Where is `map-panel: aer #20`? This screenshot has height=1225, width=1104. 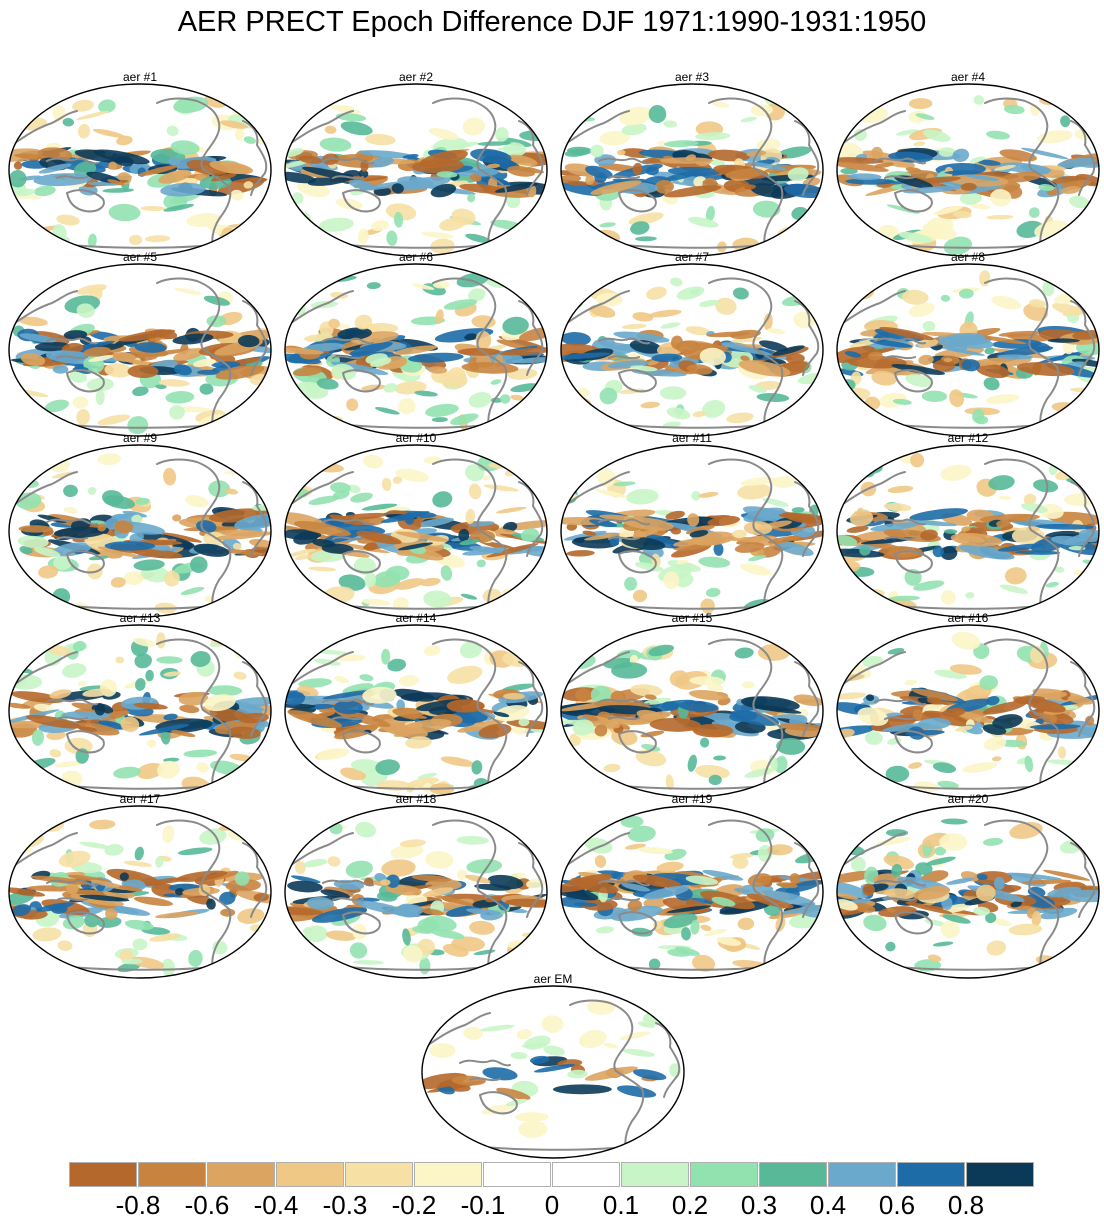
map-panel: aer #20 is located at coordinates (968, 886).